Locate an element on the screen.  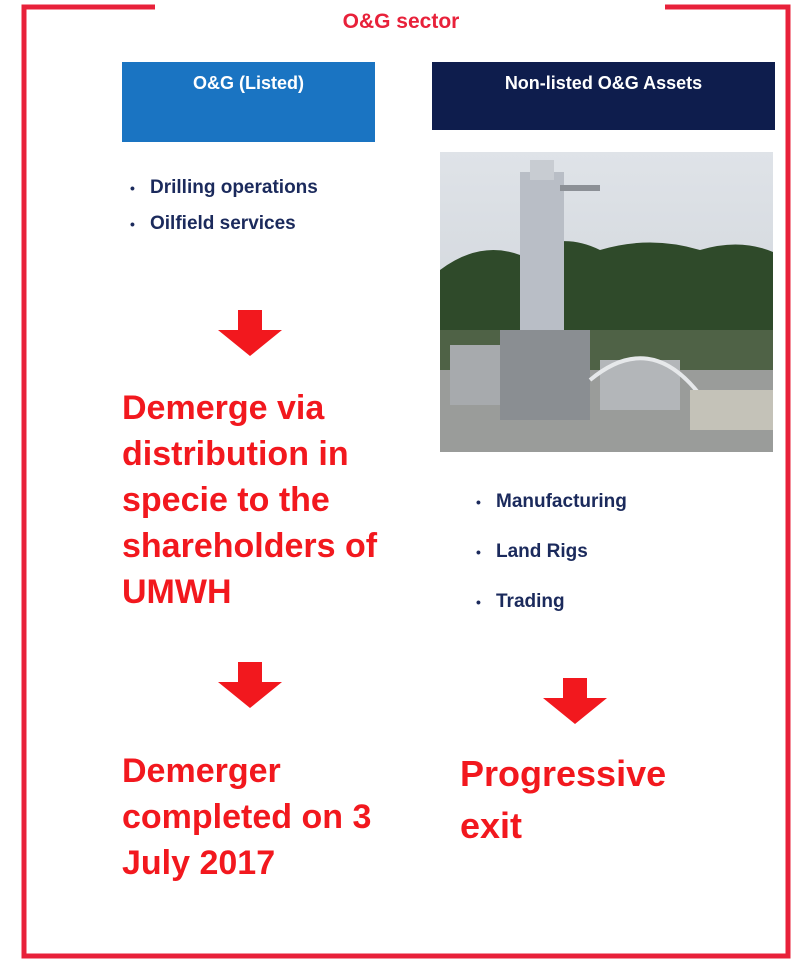
column-header: O&G (Listed) is located at coordinates (248, 102).